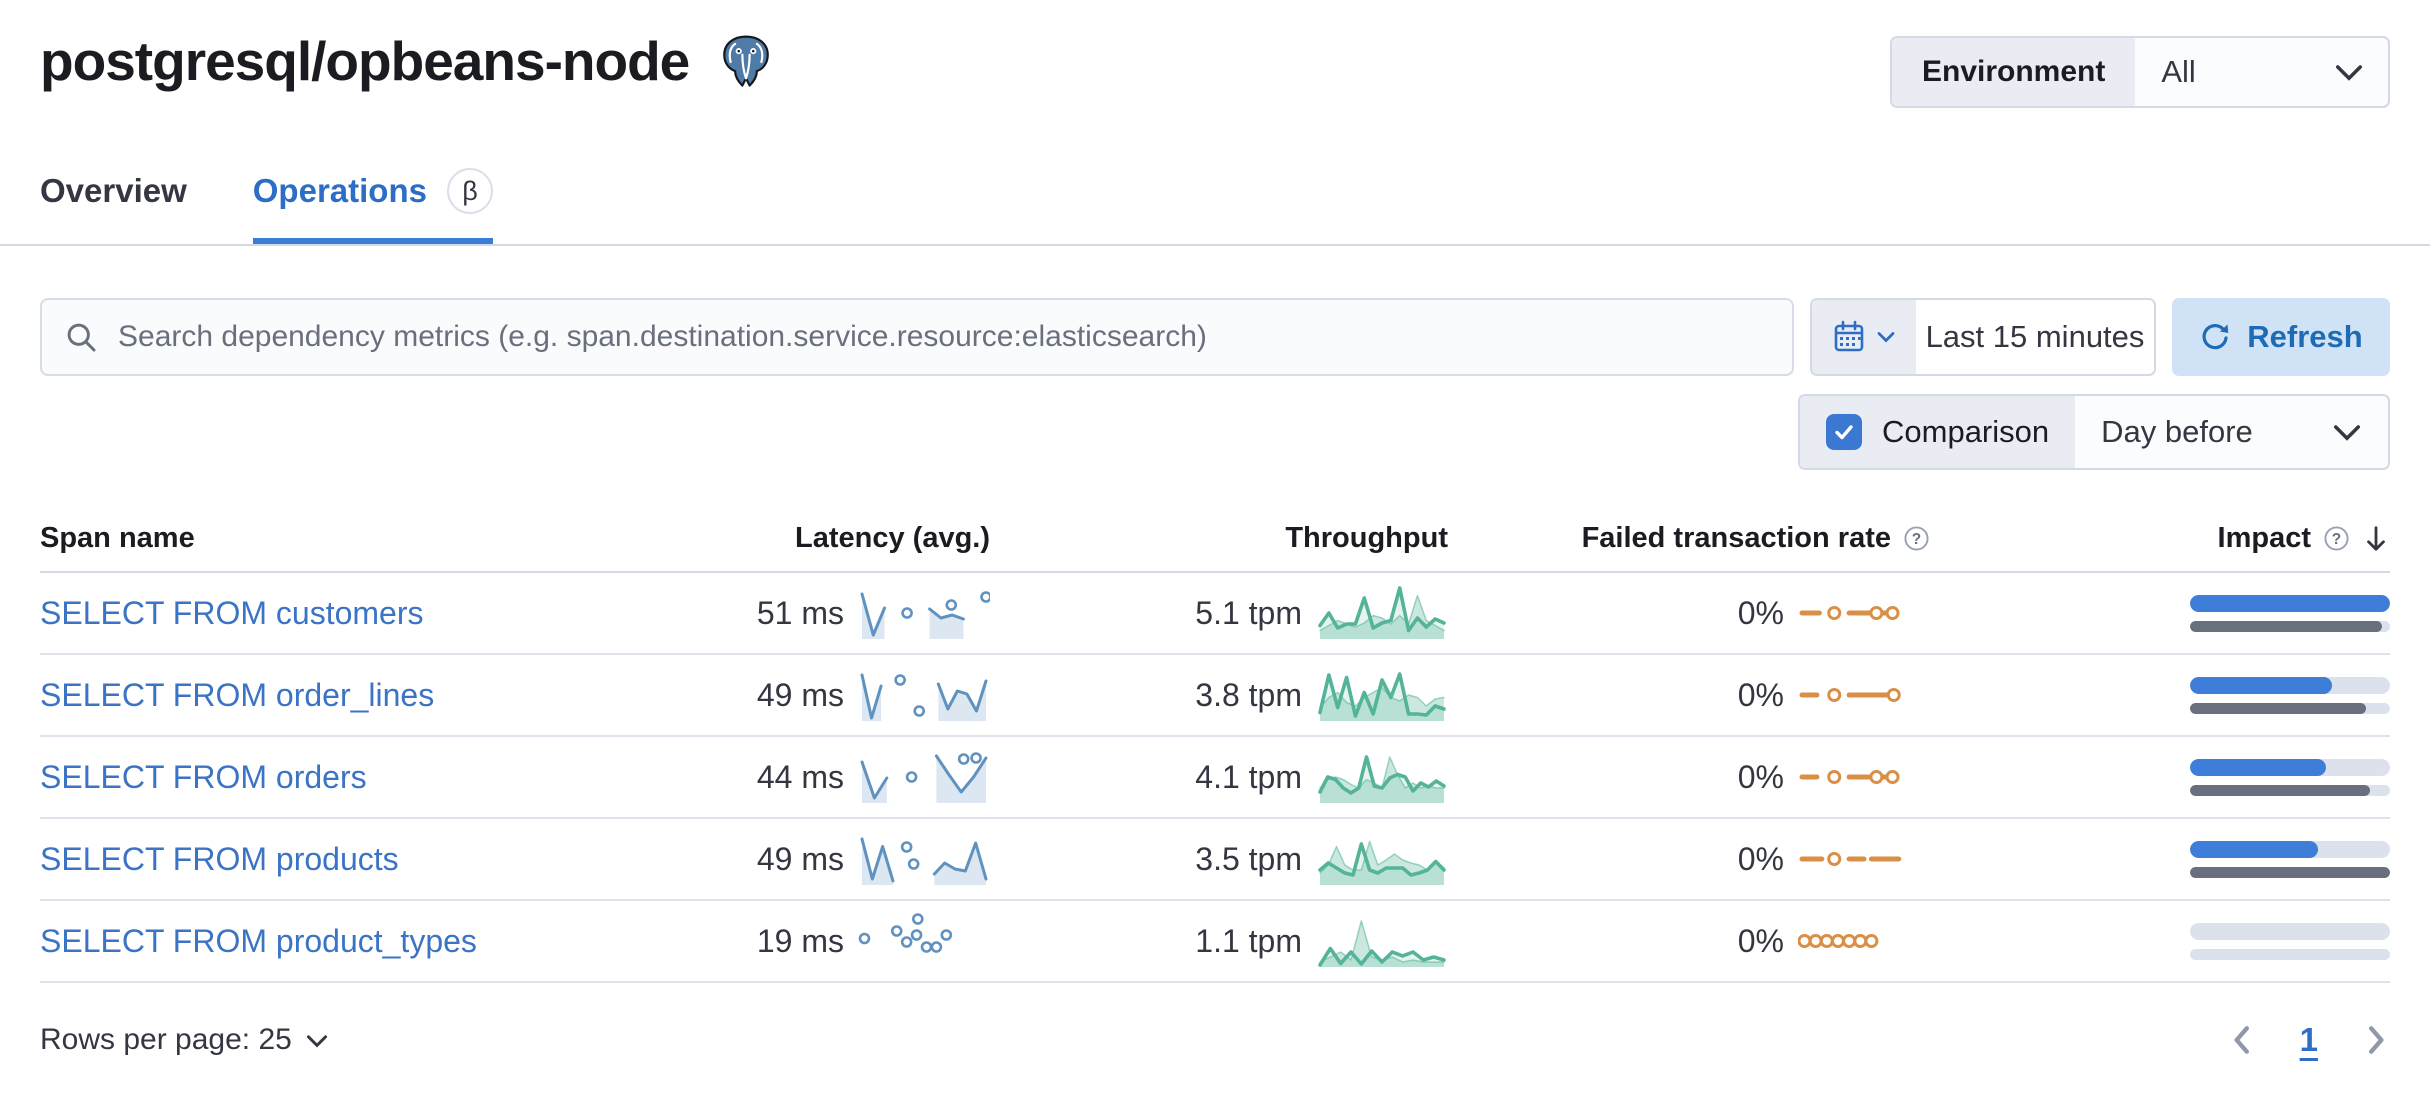 Image resolution: width=2430 pixels, height=1104 pixels. Describe the element at coordinates (1938, 432) in the screenshot. I see `comparison-toggle: Comparison` at that location.